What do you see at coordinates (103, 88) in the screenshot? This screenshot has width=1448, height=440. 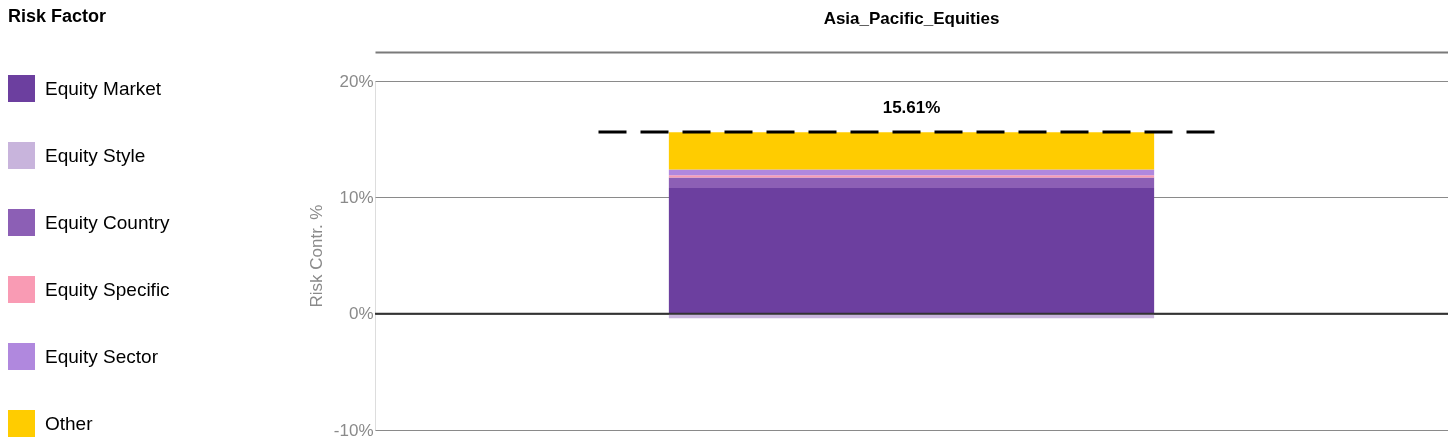 I see `legend-label: Equity Market` at bounding box center [103, 88].